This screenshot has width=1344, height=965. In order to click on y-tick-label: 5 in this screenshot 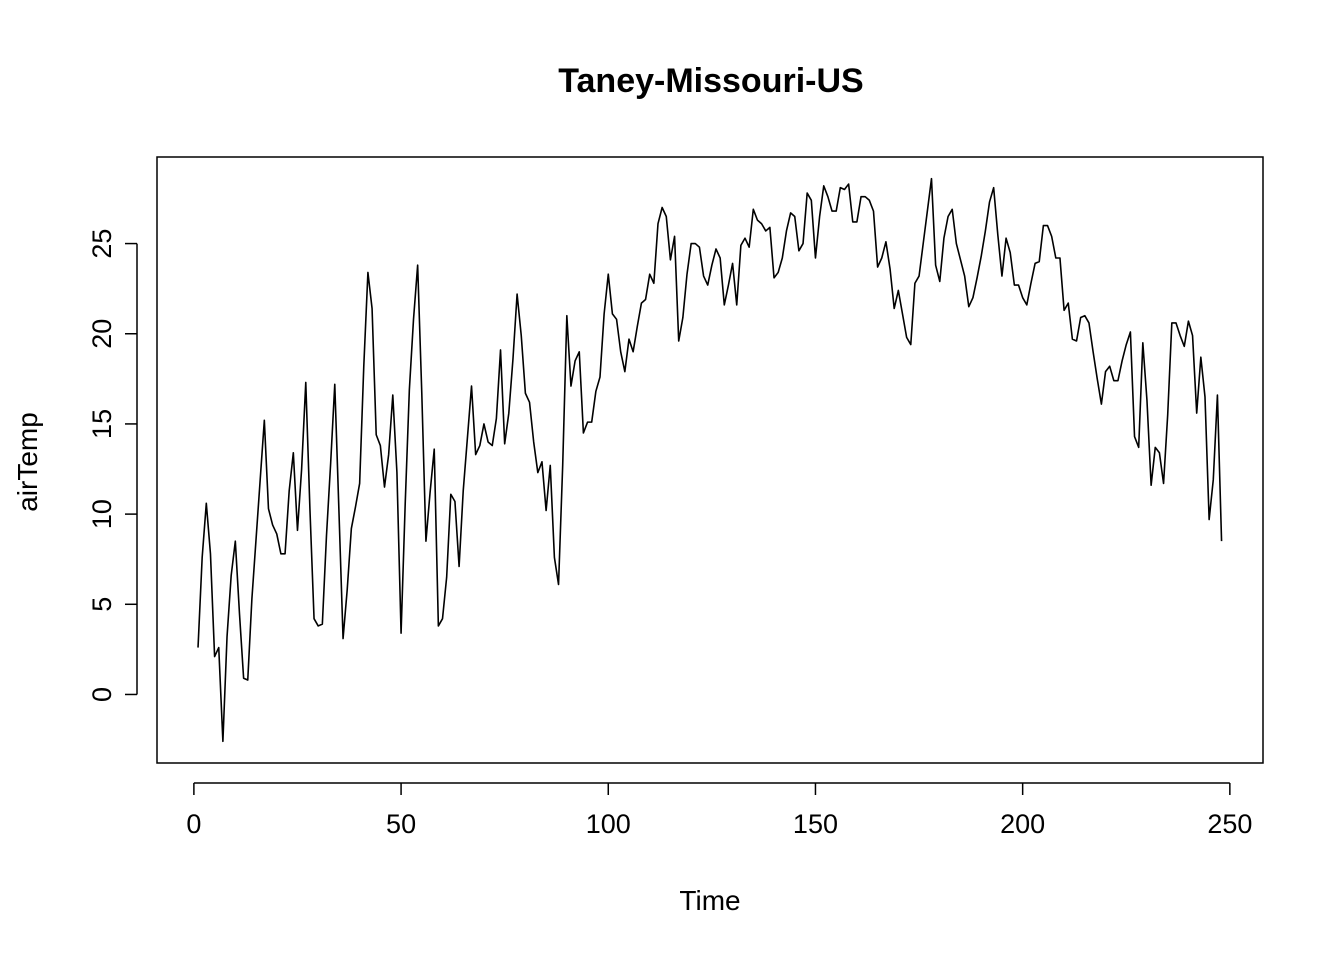, I will do `click(102, 604)`.